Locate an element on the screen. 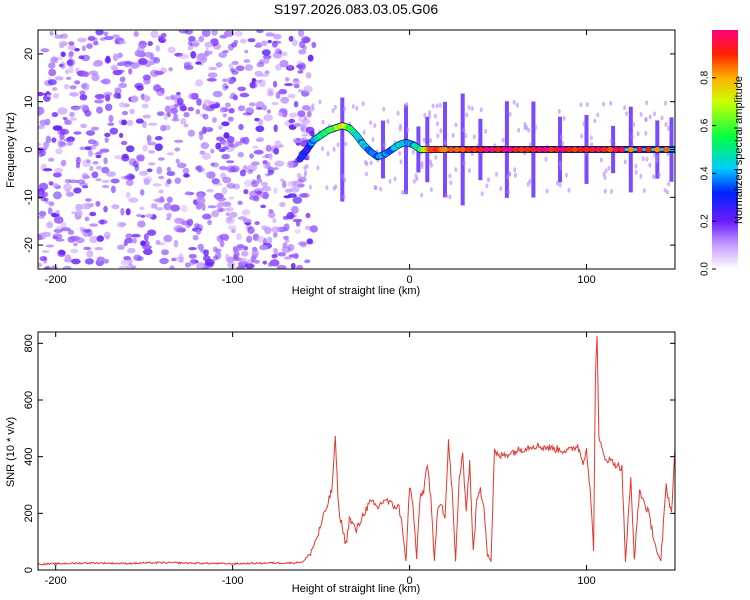 The image size is (750, 600). snr-x-label: Height of straight line (km) is located at coordinates (356, 589).